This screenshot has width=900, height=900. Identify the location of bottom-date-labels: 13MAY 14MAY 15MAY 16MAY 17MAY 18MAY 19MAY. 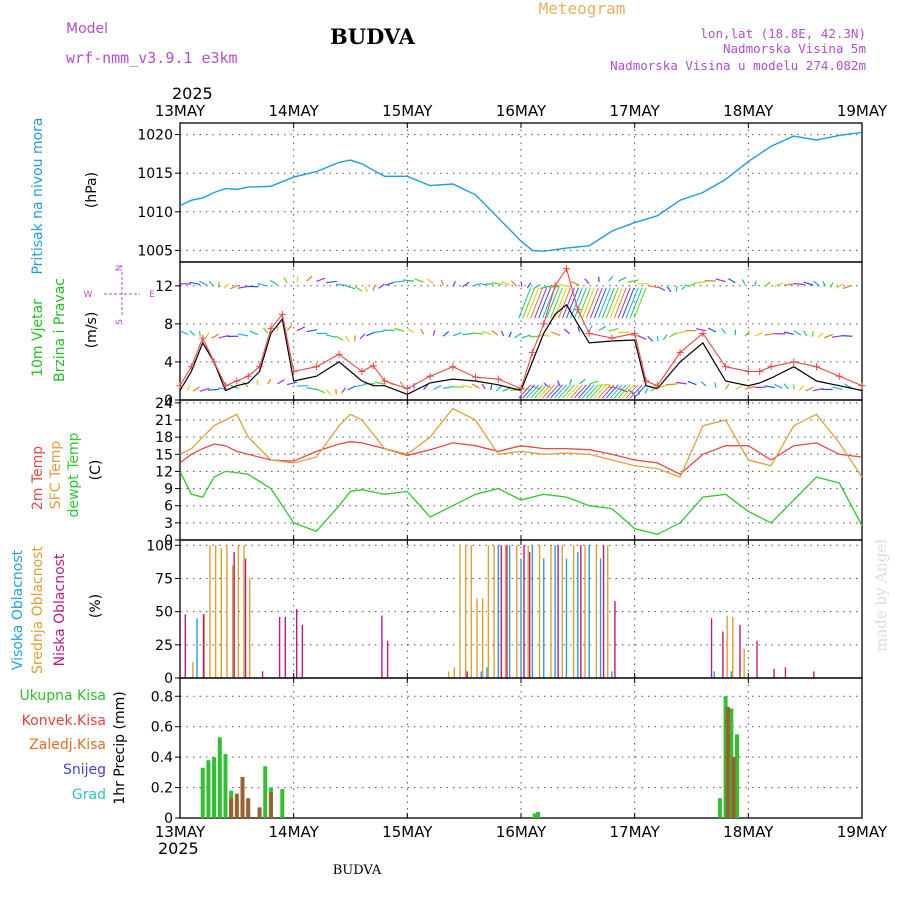
(521, 832).